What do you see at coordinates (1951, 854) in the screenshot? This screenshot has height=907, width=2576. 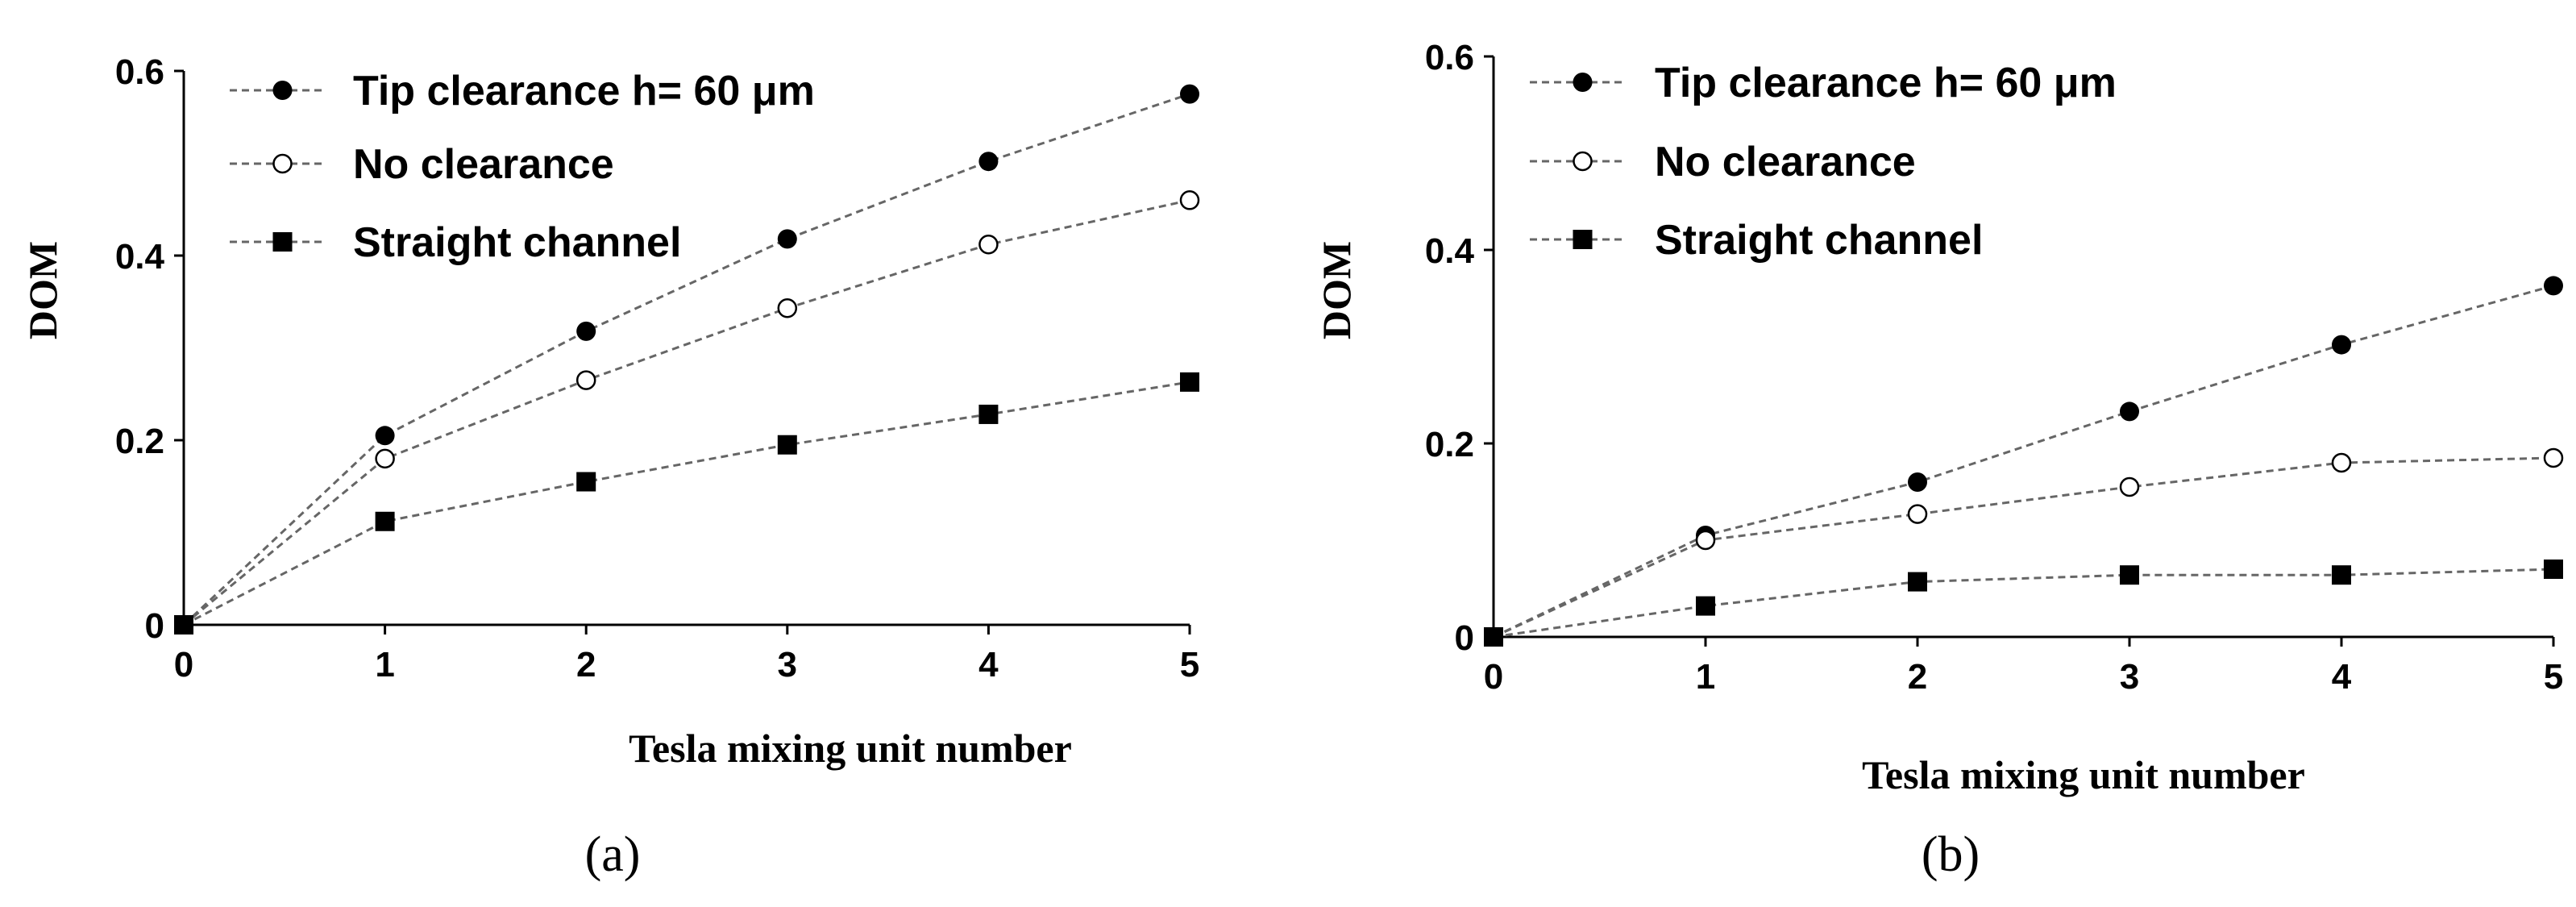 I see `panel-label: (b)` at bounding box center [1951, 854].